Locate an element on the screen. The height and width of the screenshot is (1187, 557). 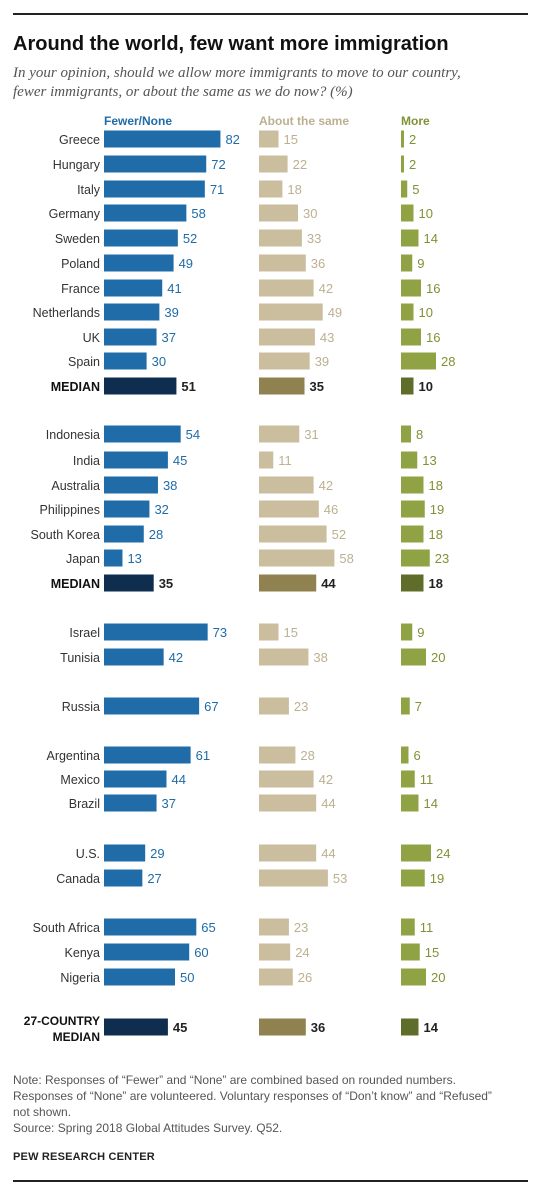
value-label-more-germany: 10 is located at coordinates (426, 213).